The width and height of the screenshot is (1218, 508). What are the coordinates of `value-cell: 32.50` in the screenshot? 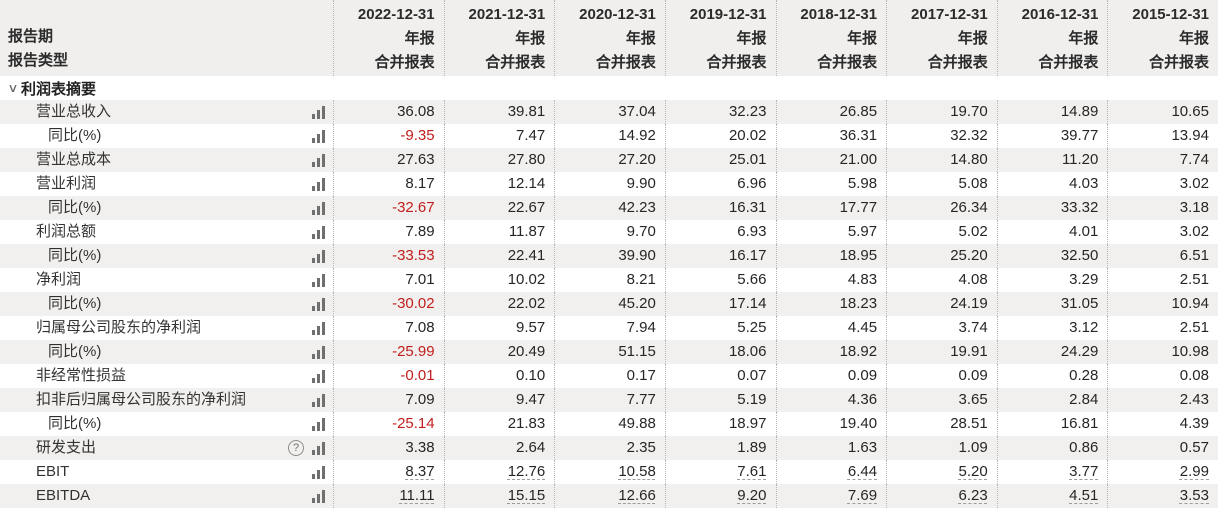 It's located at (1052, 256).